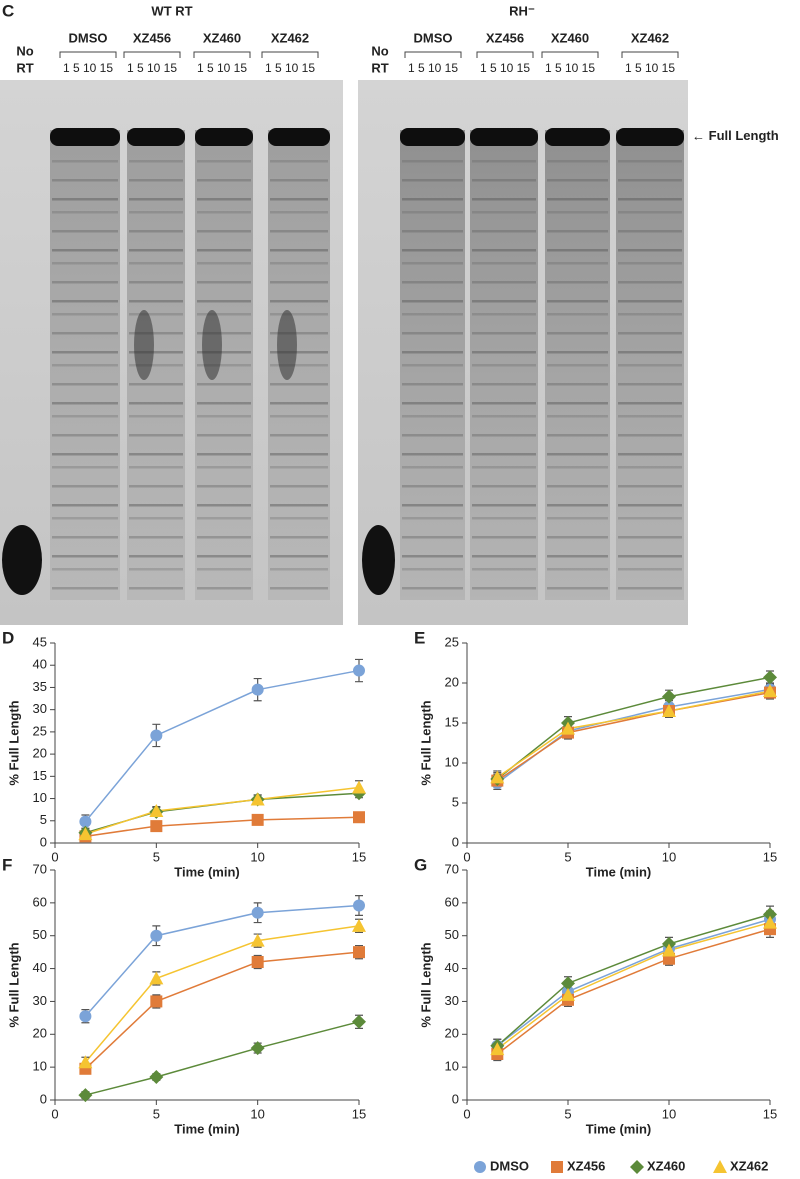 This screenshot has width=800, height=1179. What do you see at coordinates (7, 864) in the screenshot?
I see `panel-label: F` at bounding box center [7, 864].